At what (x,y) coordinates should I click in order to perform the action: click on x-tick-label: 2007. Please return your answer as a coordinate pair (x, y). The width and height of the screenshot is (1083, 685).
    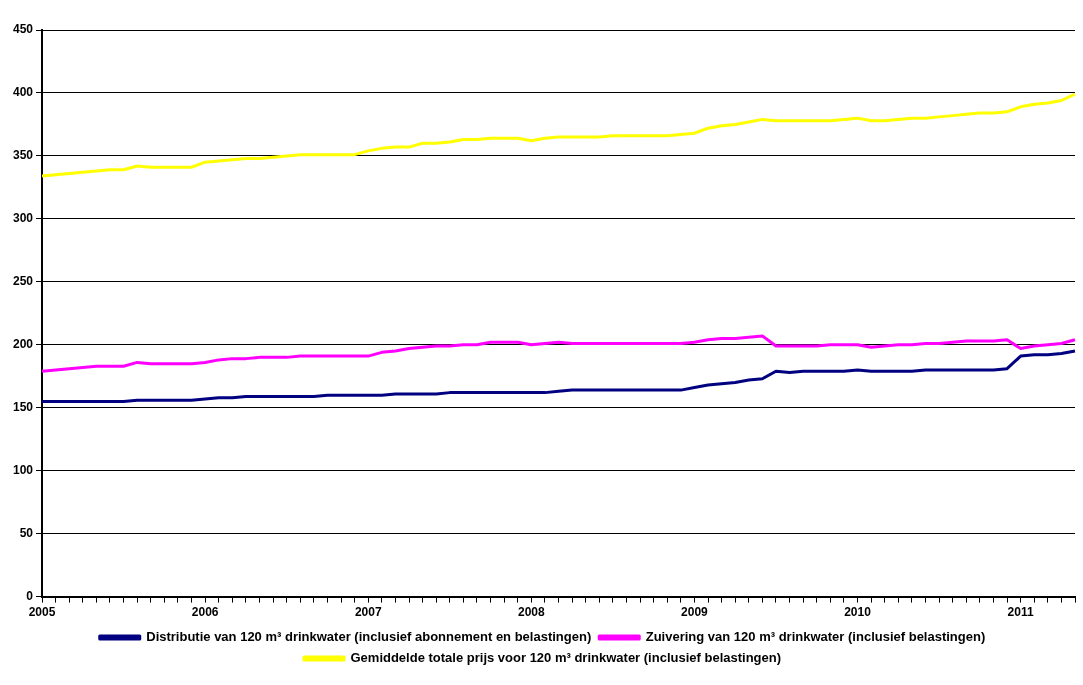
    Looking at the image, I should click on (368, 612).